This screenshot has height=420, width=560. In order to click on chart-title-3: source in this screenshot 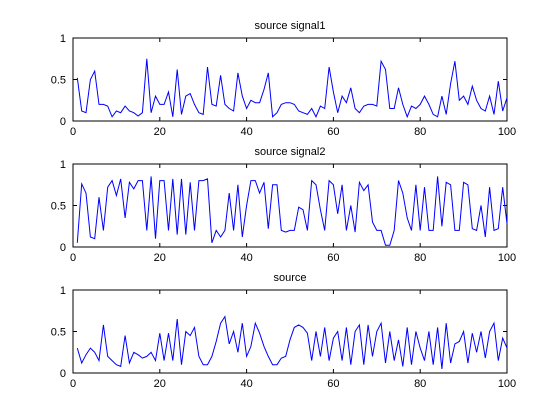, I will do `click(289, 278)`.